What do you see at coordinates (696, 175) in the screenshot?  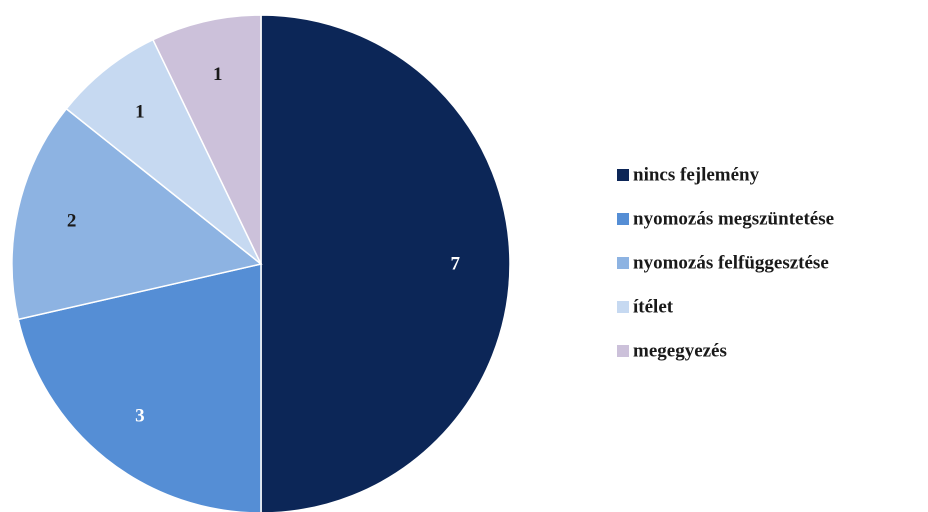 I see `legend-label-nincs-fejlemeny: nincs fejlemény` at bounding box center [696, 175].